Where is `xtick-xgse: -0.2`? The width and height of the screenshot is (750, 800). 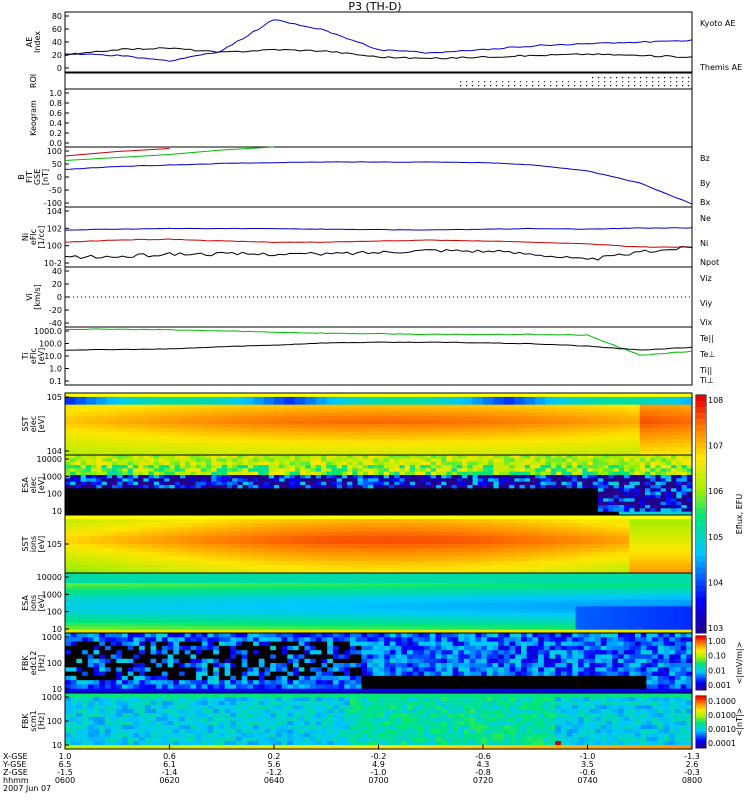
xtick-xgse: -0.2 is located at coordinates (379, 756).